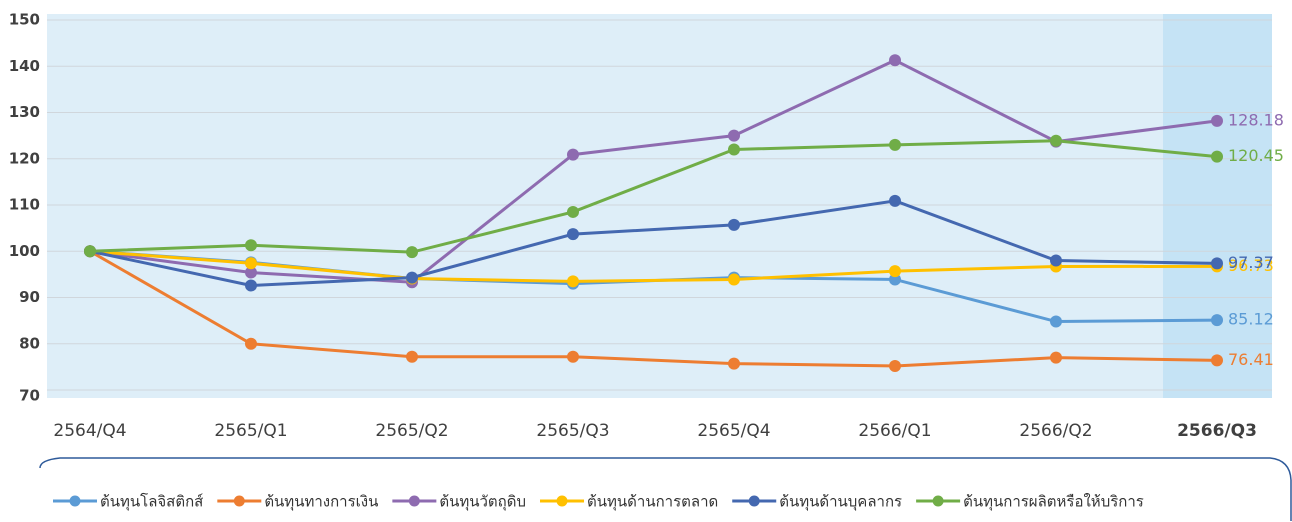  Describe the element at coordinates (1217, 431) in the screenshot. I see `x-tick-label: 2566/Q3` at that location.